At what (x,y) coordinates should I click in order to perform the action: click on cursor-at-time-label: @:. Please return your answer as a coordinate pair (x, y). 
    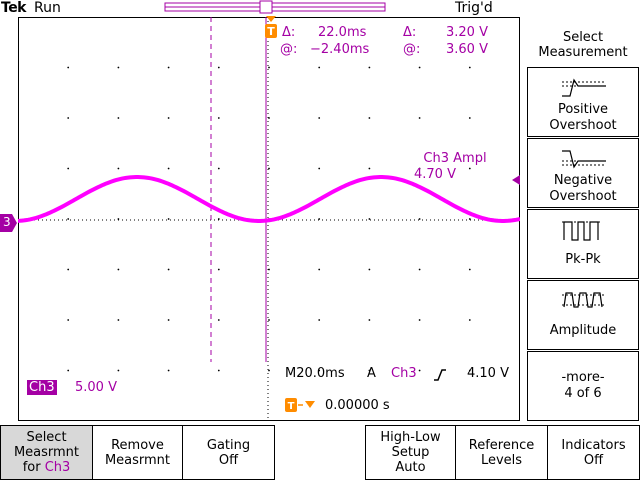
    Looking at the image, I should click on (289, 49).